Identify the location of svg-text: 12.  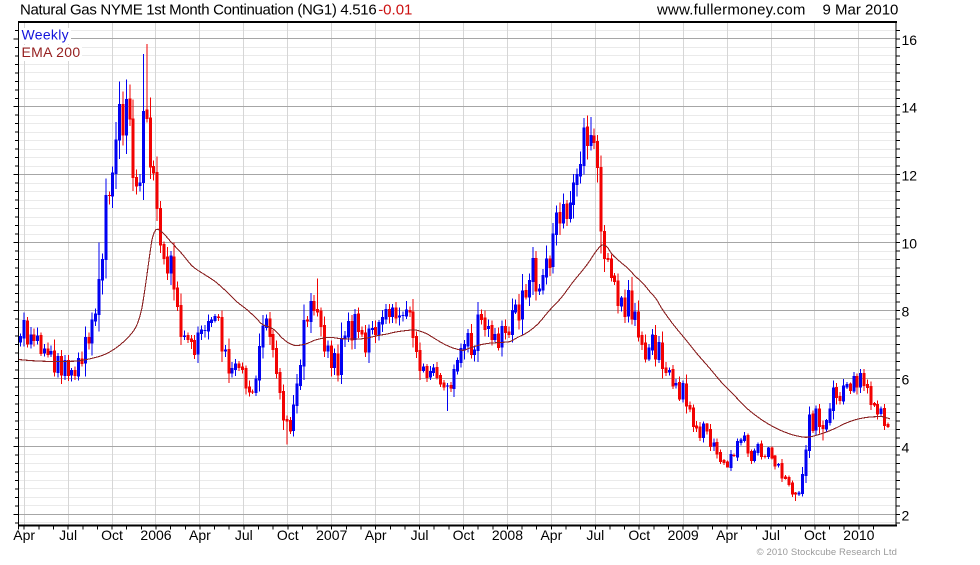
(910, 176).